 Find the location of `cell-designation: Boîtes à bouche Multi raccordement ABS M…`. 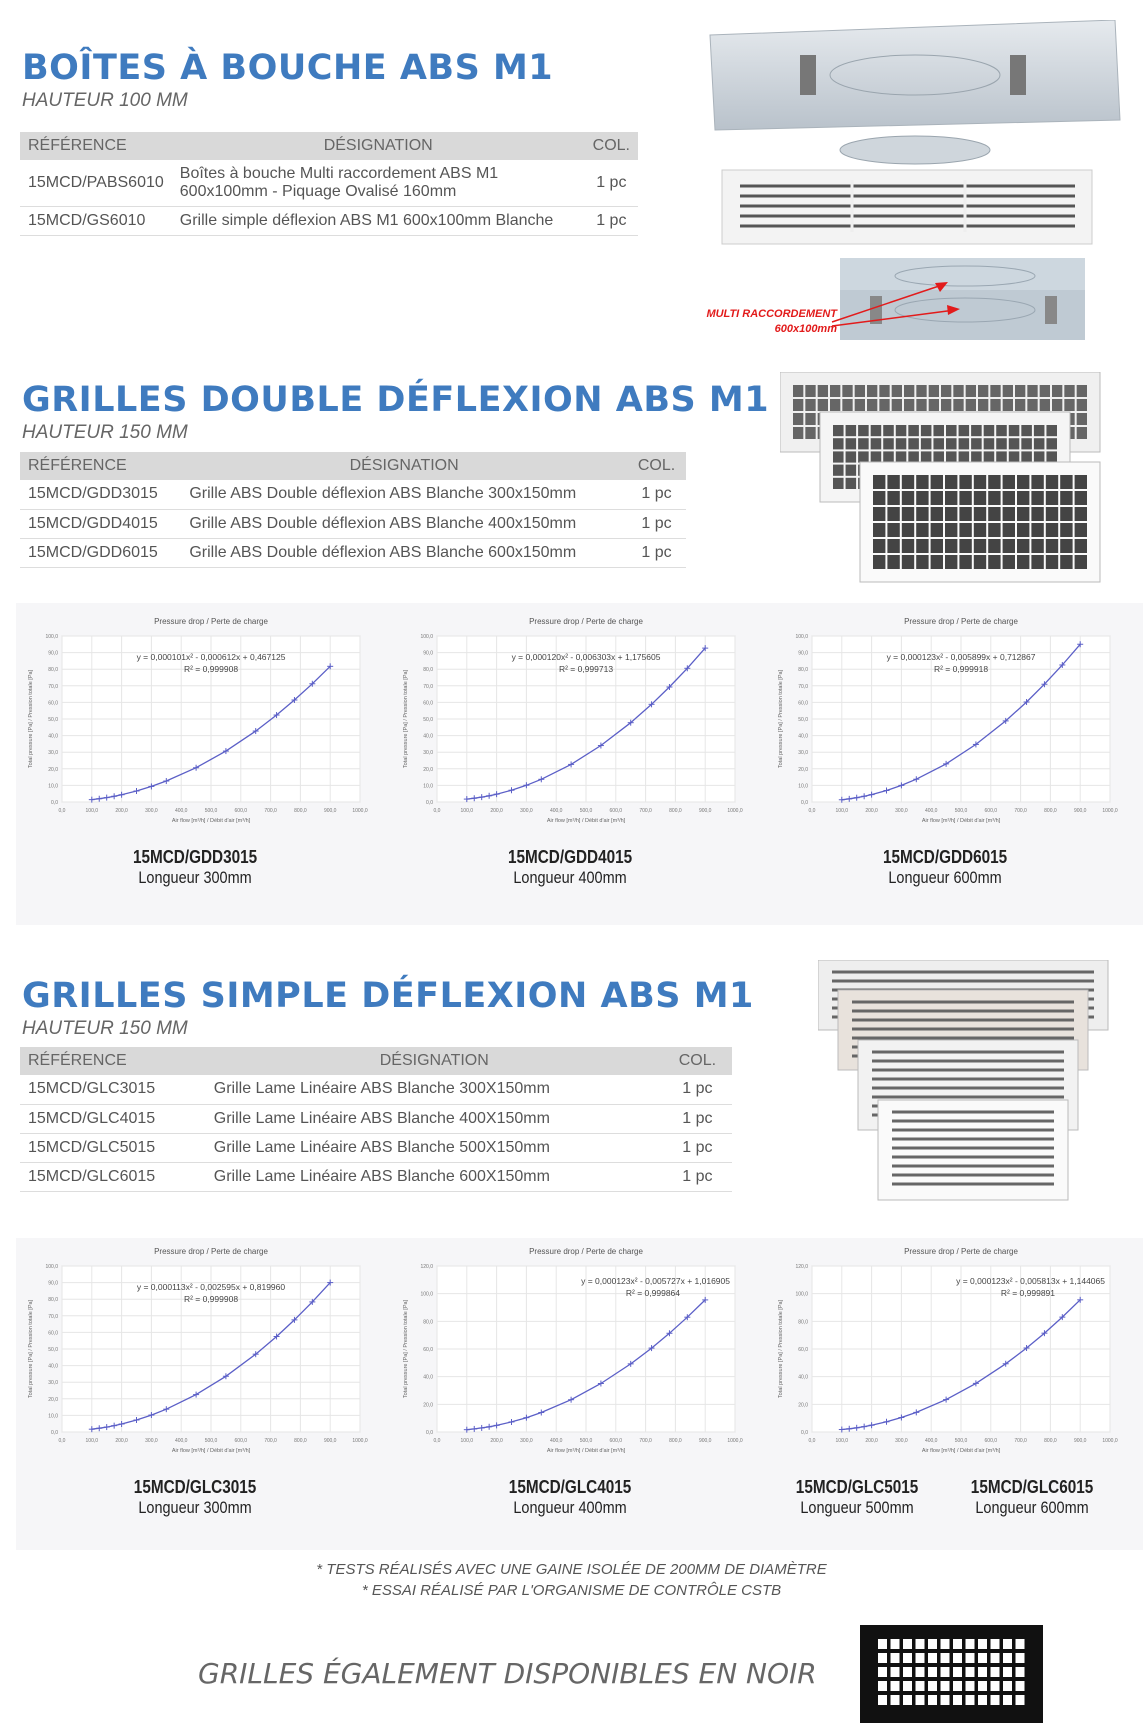

cell-designation: Boîtes à bouche Multi raccordement ABS M… is located at coordinates (378, 183).